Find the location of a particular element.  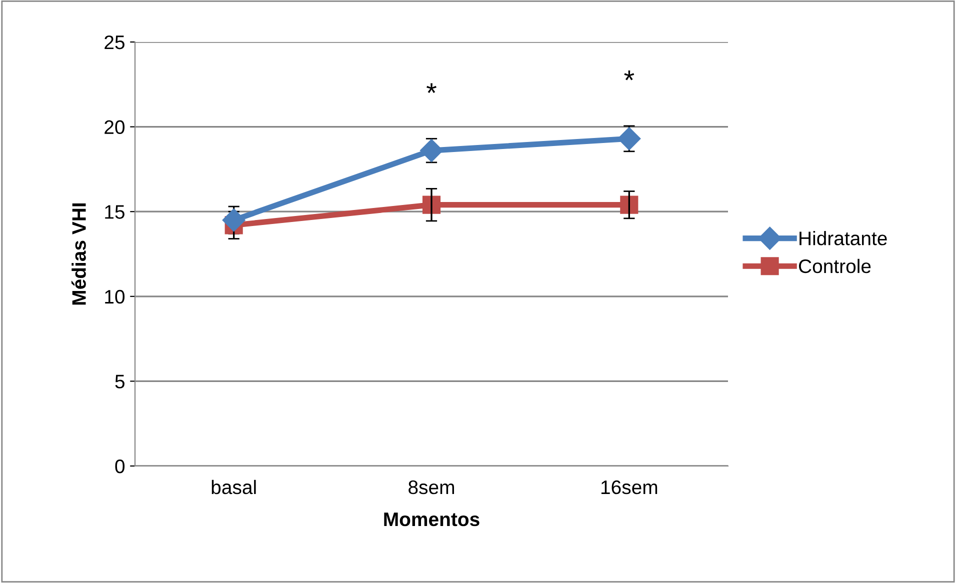

legend-label: Hidratante is located at coordinates (843, 238).